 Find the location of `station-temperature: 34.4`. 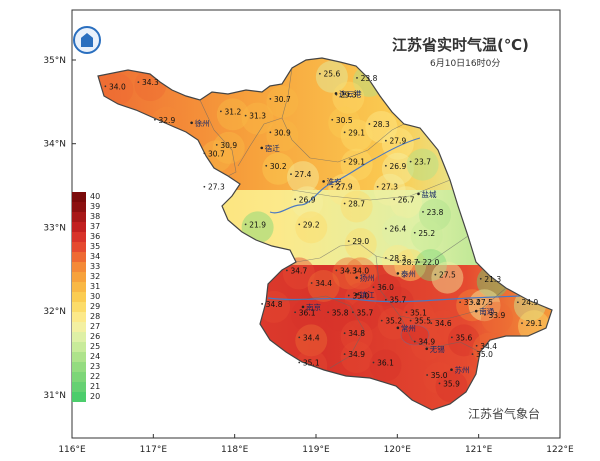

station-temperature: 34.4 is located at coordinates (323, 283).